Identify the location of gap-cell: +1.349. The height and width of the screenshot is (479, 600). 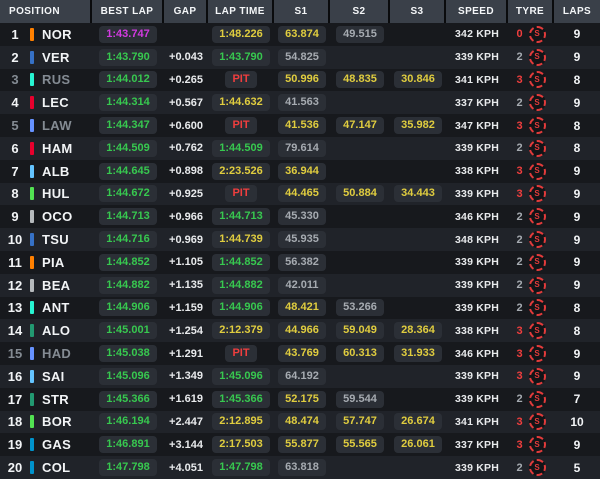
(186, 376).